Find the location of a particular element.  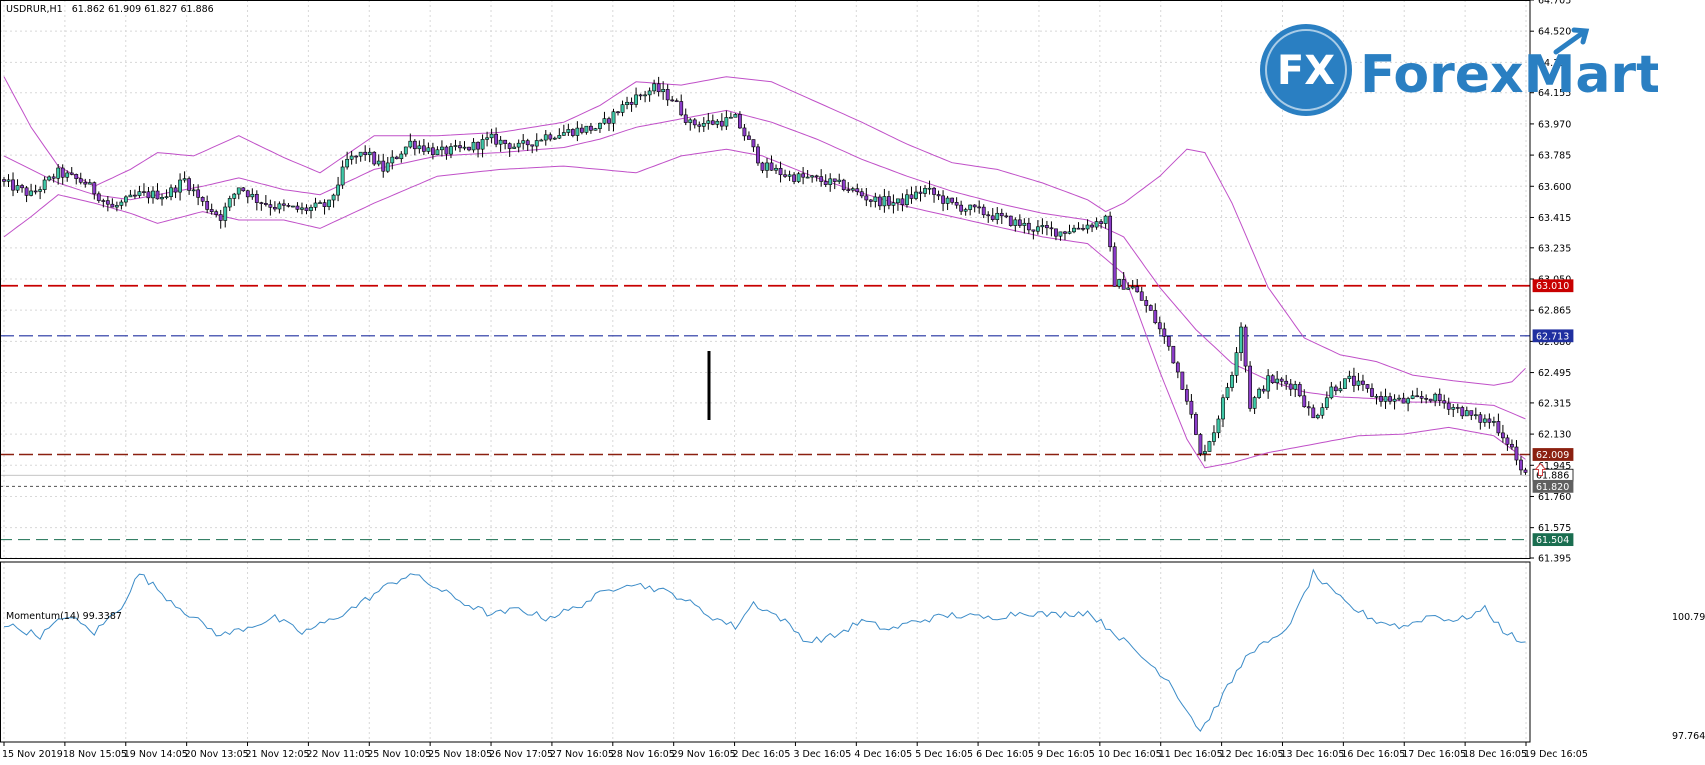

time-tick-label: 15 Nov 2019 is located at coordinates (32, 754).